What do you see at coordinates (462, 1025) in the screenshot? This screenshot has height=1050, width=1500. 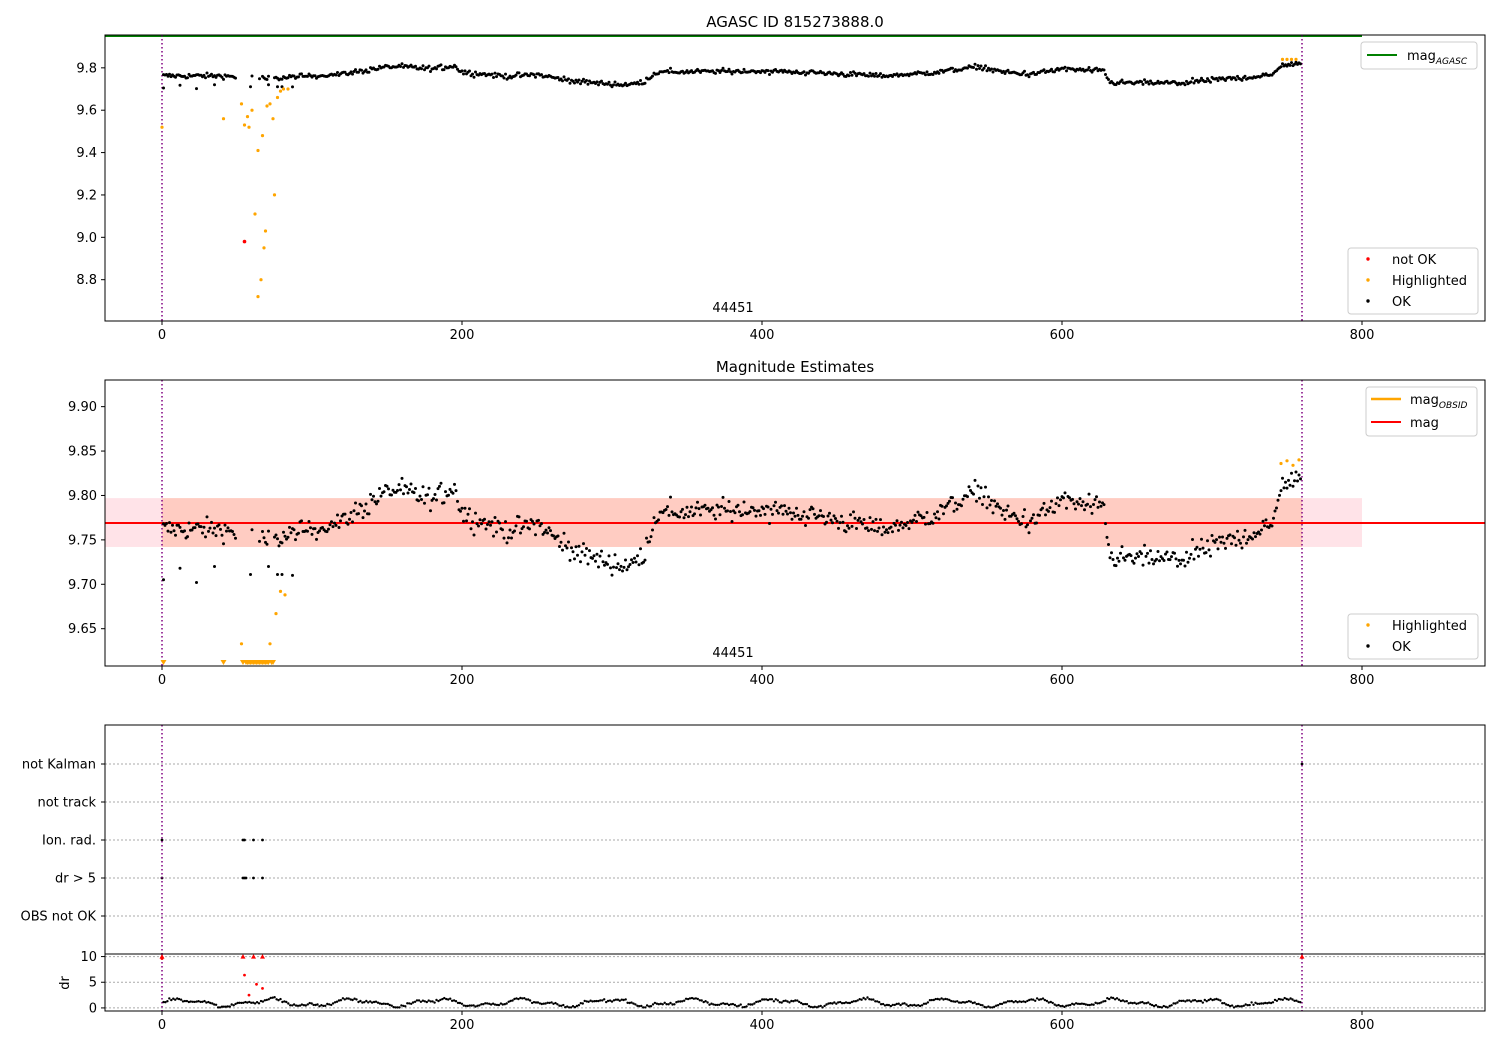 I see `x-tick-label: 200` at bounding box center [462, 1025].